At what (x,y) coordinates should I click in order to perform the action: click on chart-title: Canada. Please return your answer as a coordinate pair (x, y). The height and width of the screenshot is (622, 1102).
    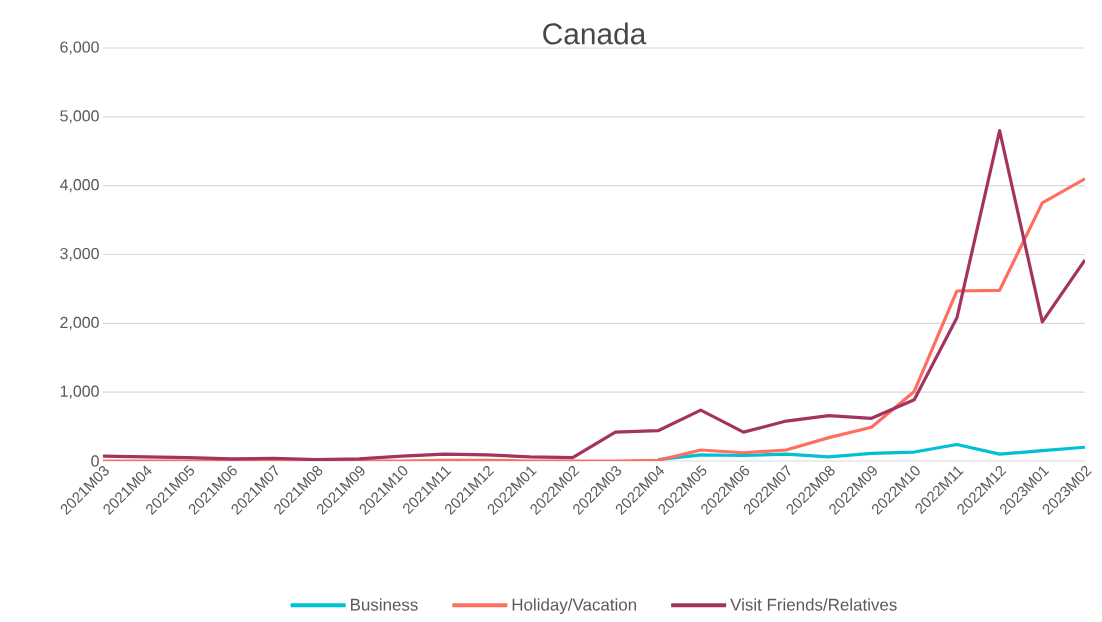
    Looking at the image, I should click on (595, 33).